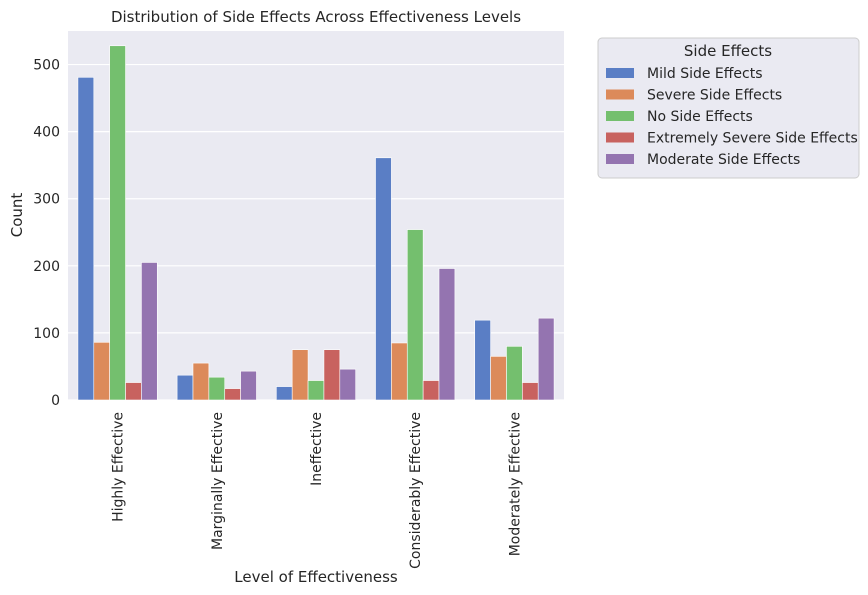  I want to click on y-tick-label: 500, so click(46, 66).